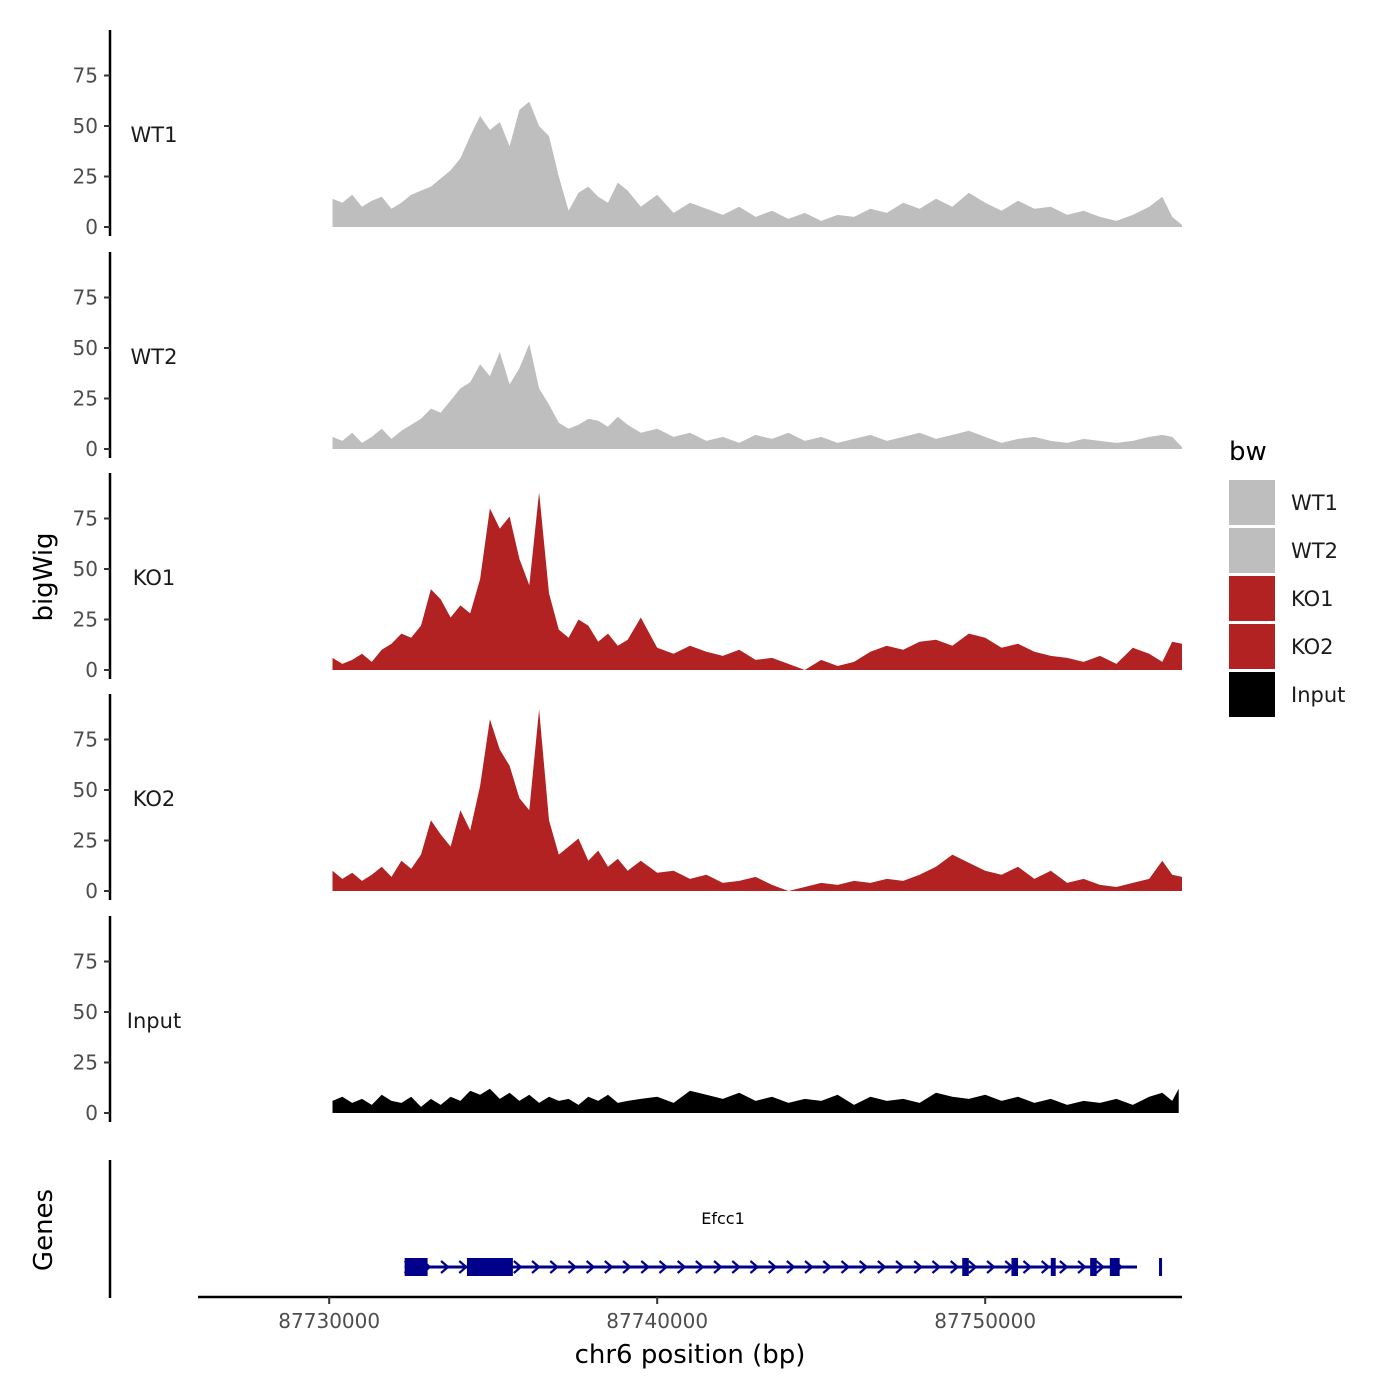 The width and height of the screenshot is (1400, 1400). I want to click on track-wt1: 0 25 50 75 WT1, so click(627, 134).